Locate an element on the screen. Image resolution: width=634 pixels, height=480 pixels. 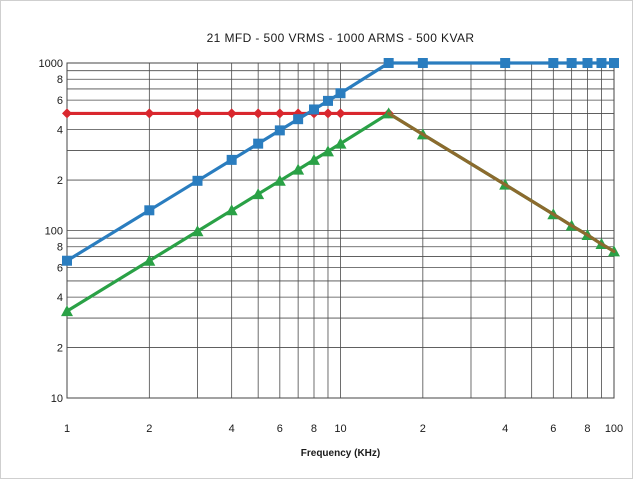
series-line is located at coordinates (501, 182).